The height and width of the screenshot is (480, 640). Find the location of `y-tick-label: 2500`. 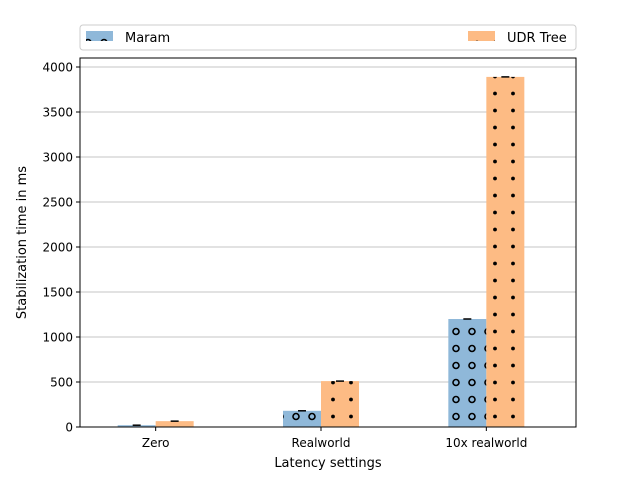

y-tick-label: 2500 is located at coordinates (57, 203).